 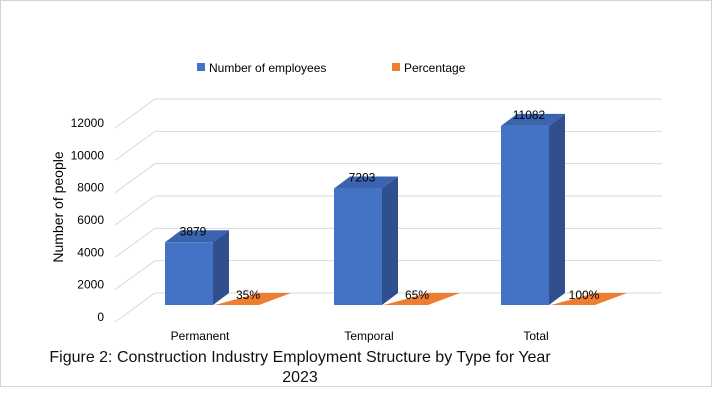 I want to click on caption-line-2: 2023, so click(x=300, y=377).